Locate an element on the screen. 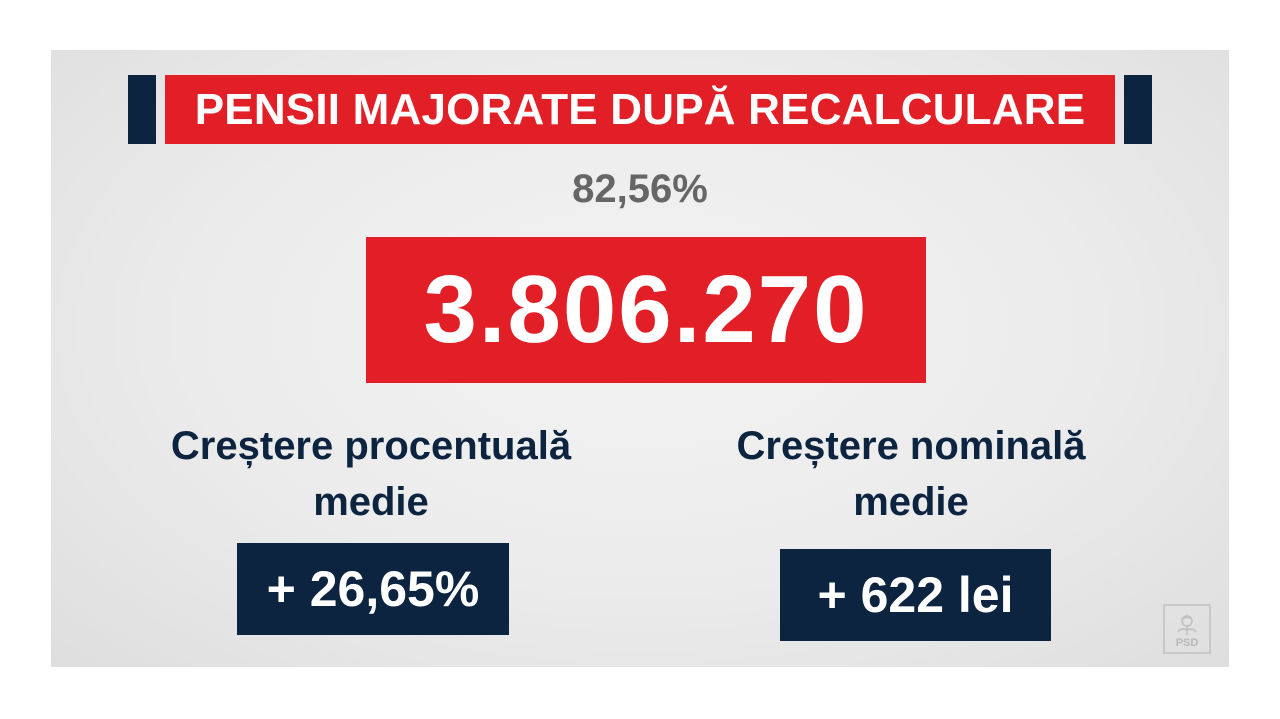 Image resolution: width=1280 pixels, height=719 pixels. stat-label-nominal-line1: Creștere nominală is located at coordinates (911, 446).